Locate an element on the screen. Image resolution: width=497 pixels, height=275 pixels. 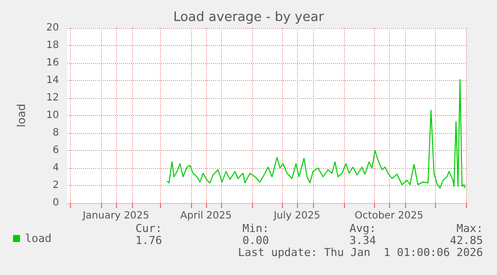
text: Min: is located at coordinates (255, 228).